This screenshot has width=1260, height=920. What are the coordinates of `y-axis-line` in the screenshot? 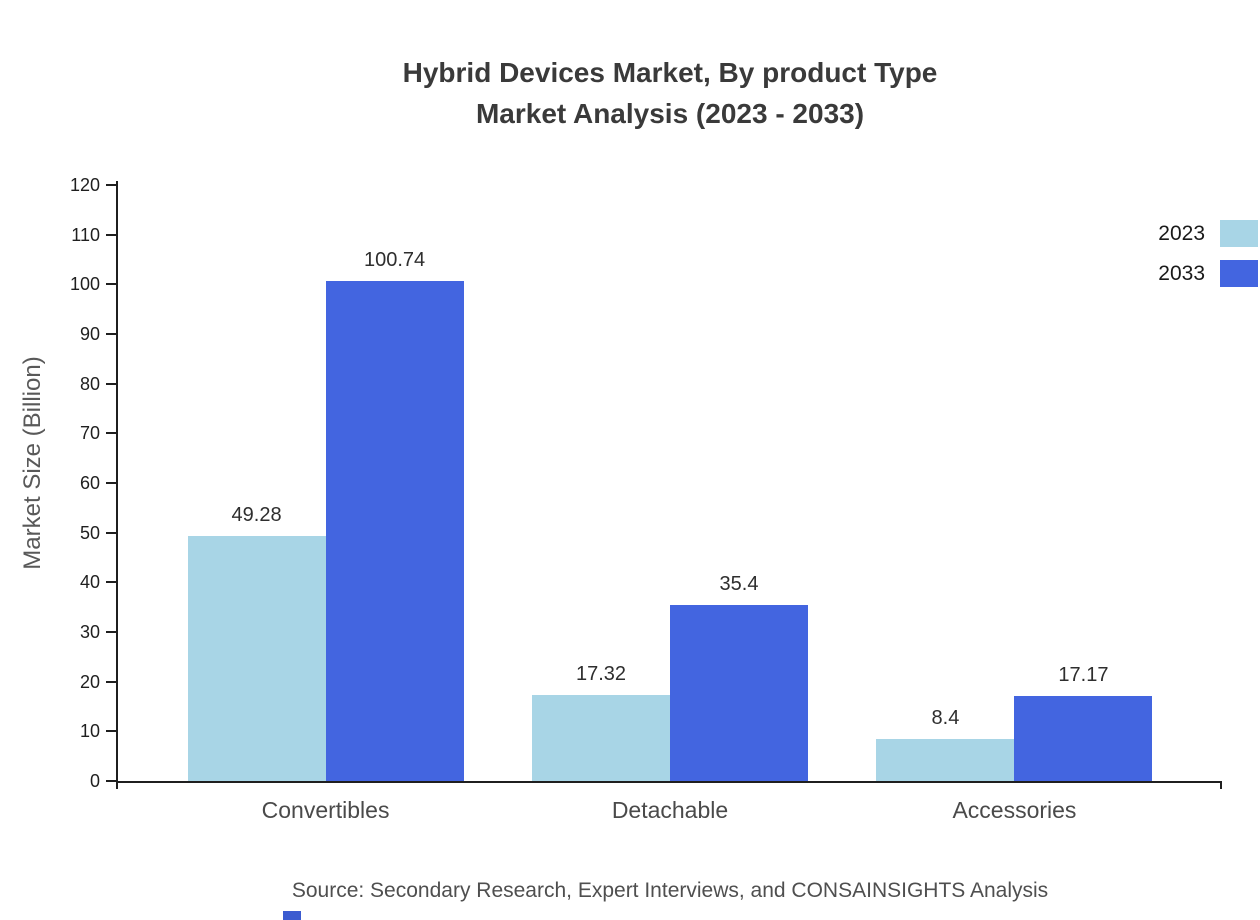 It's located at (117, 485).